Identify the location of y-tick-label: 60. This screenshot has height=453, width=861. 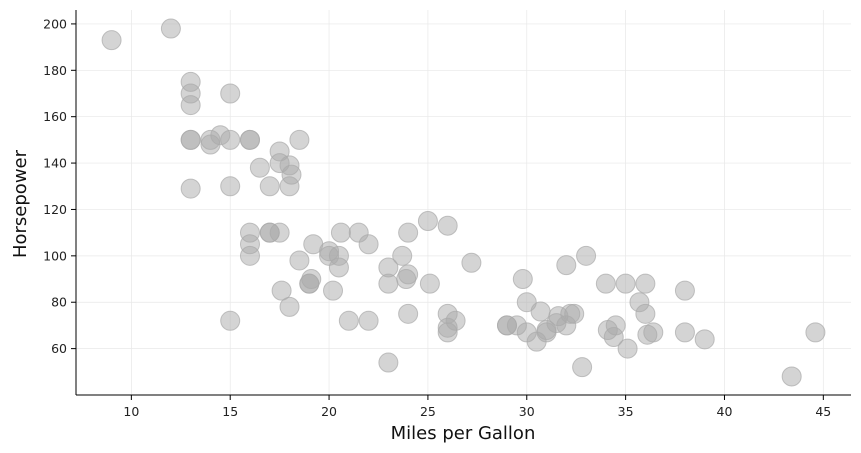
(59, 348).